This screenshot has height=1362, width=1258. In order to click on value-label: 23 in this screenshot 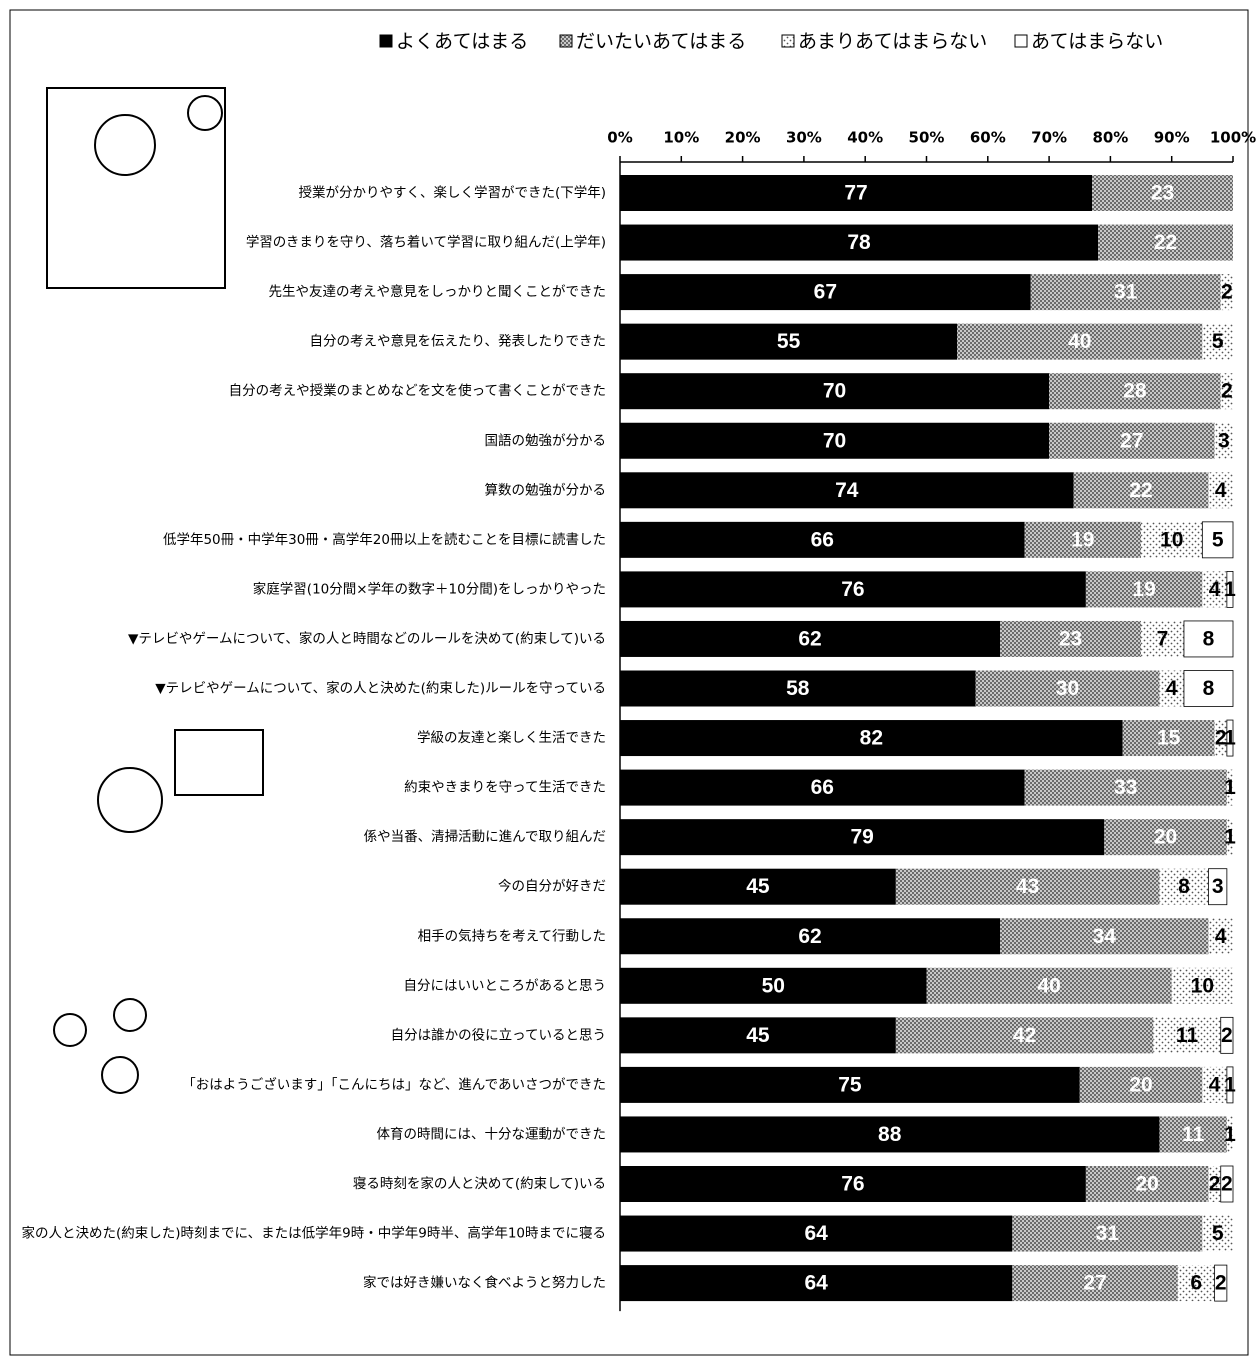, I will do `click(1162, 193)`.